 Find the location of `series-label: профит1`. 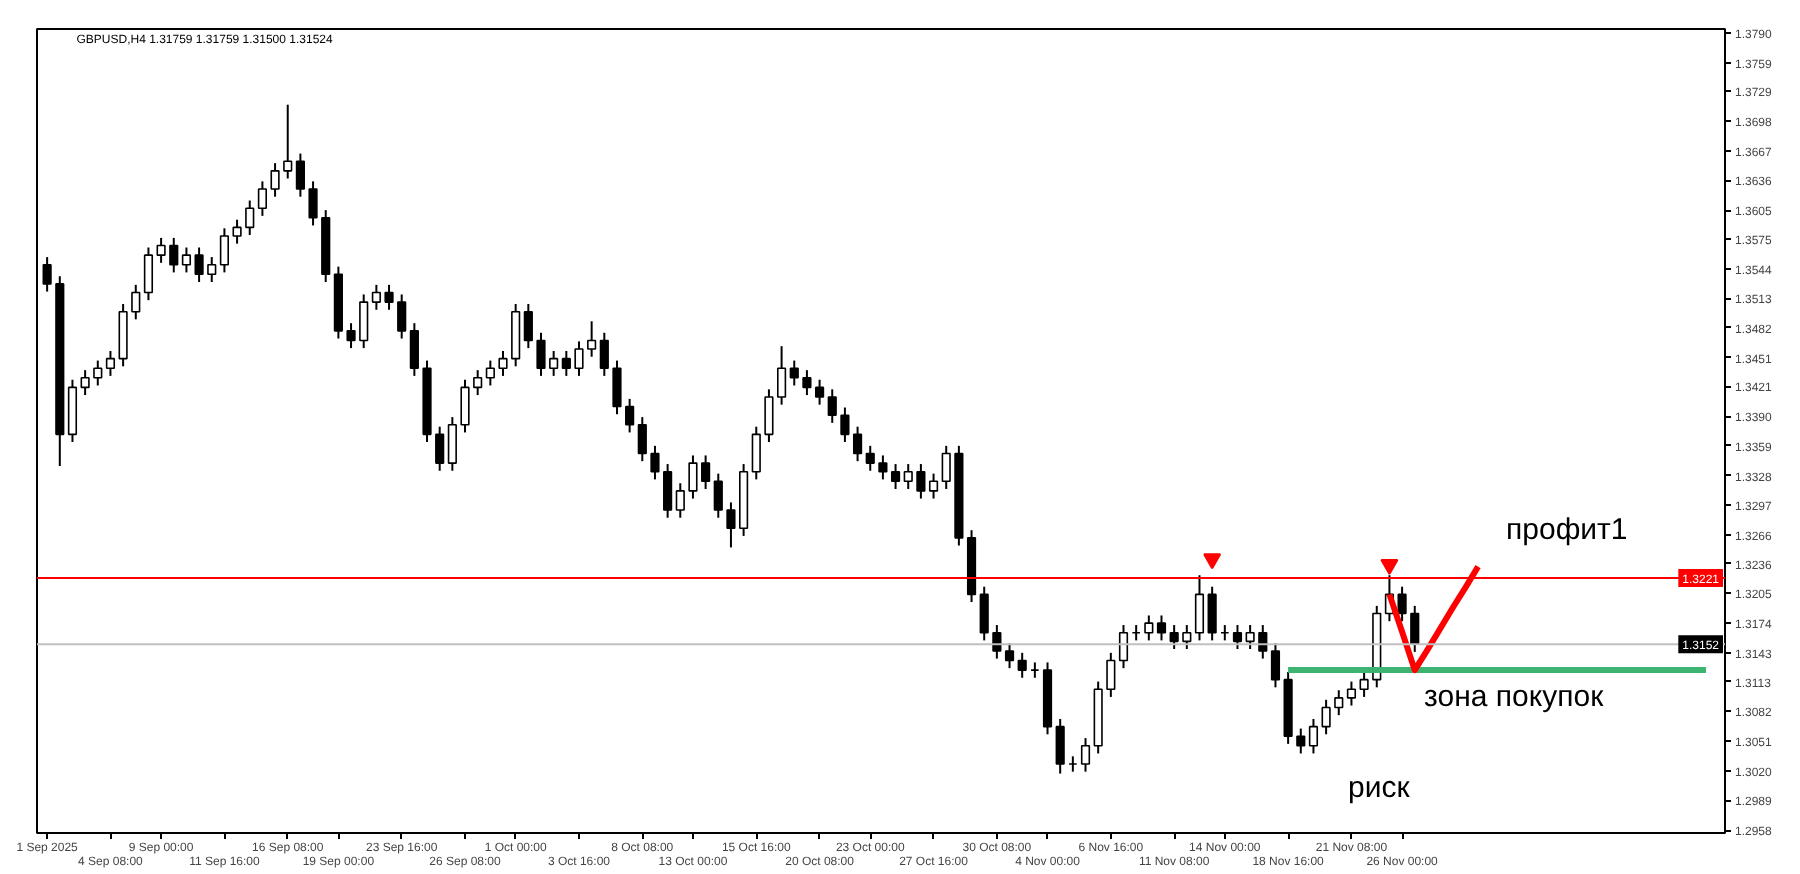

series-label: профит1 is located at coordinates (1567, 529).